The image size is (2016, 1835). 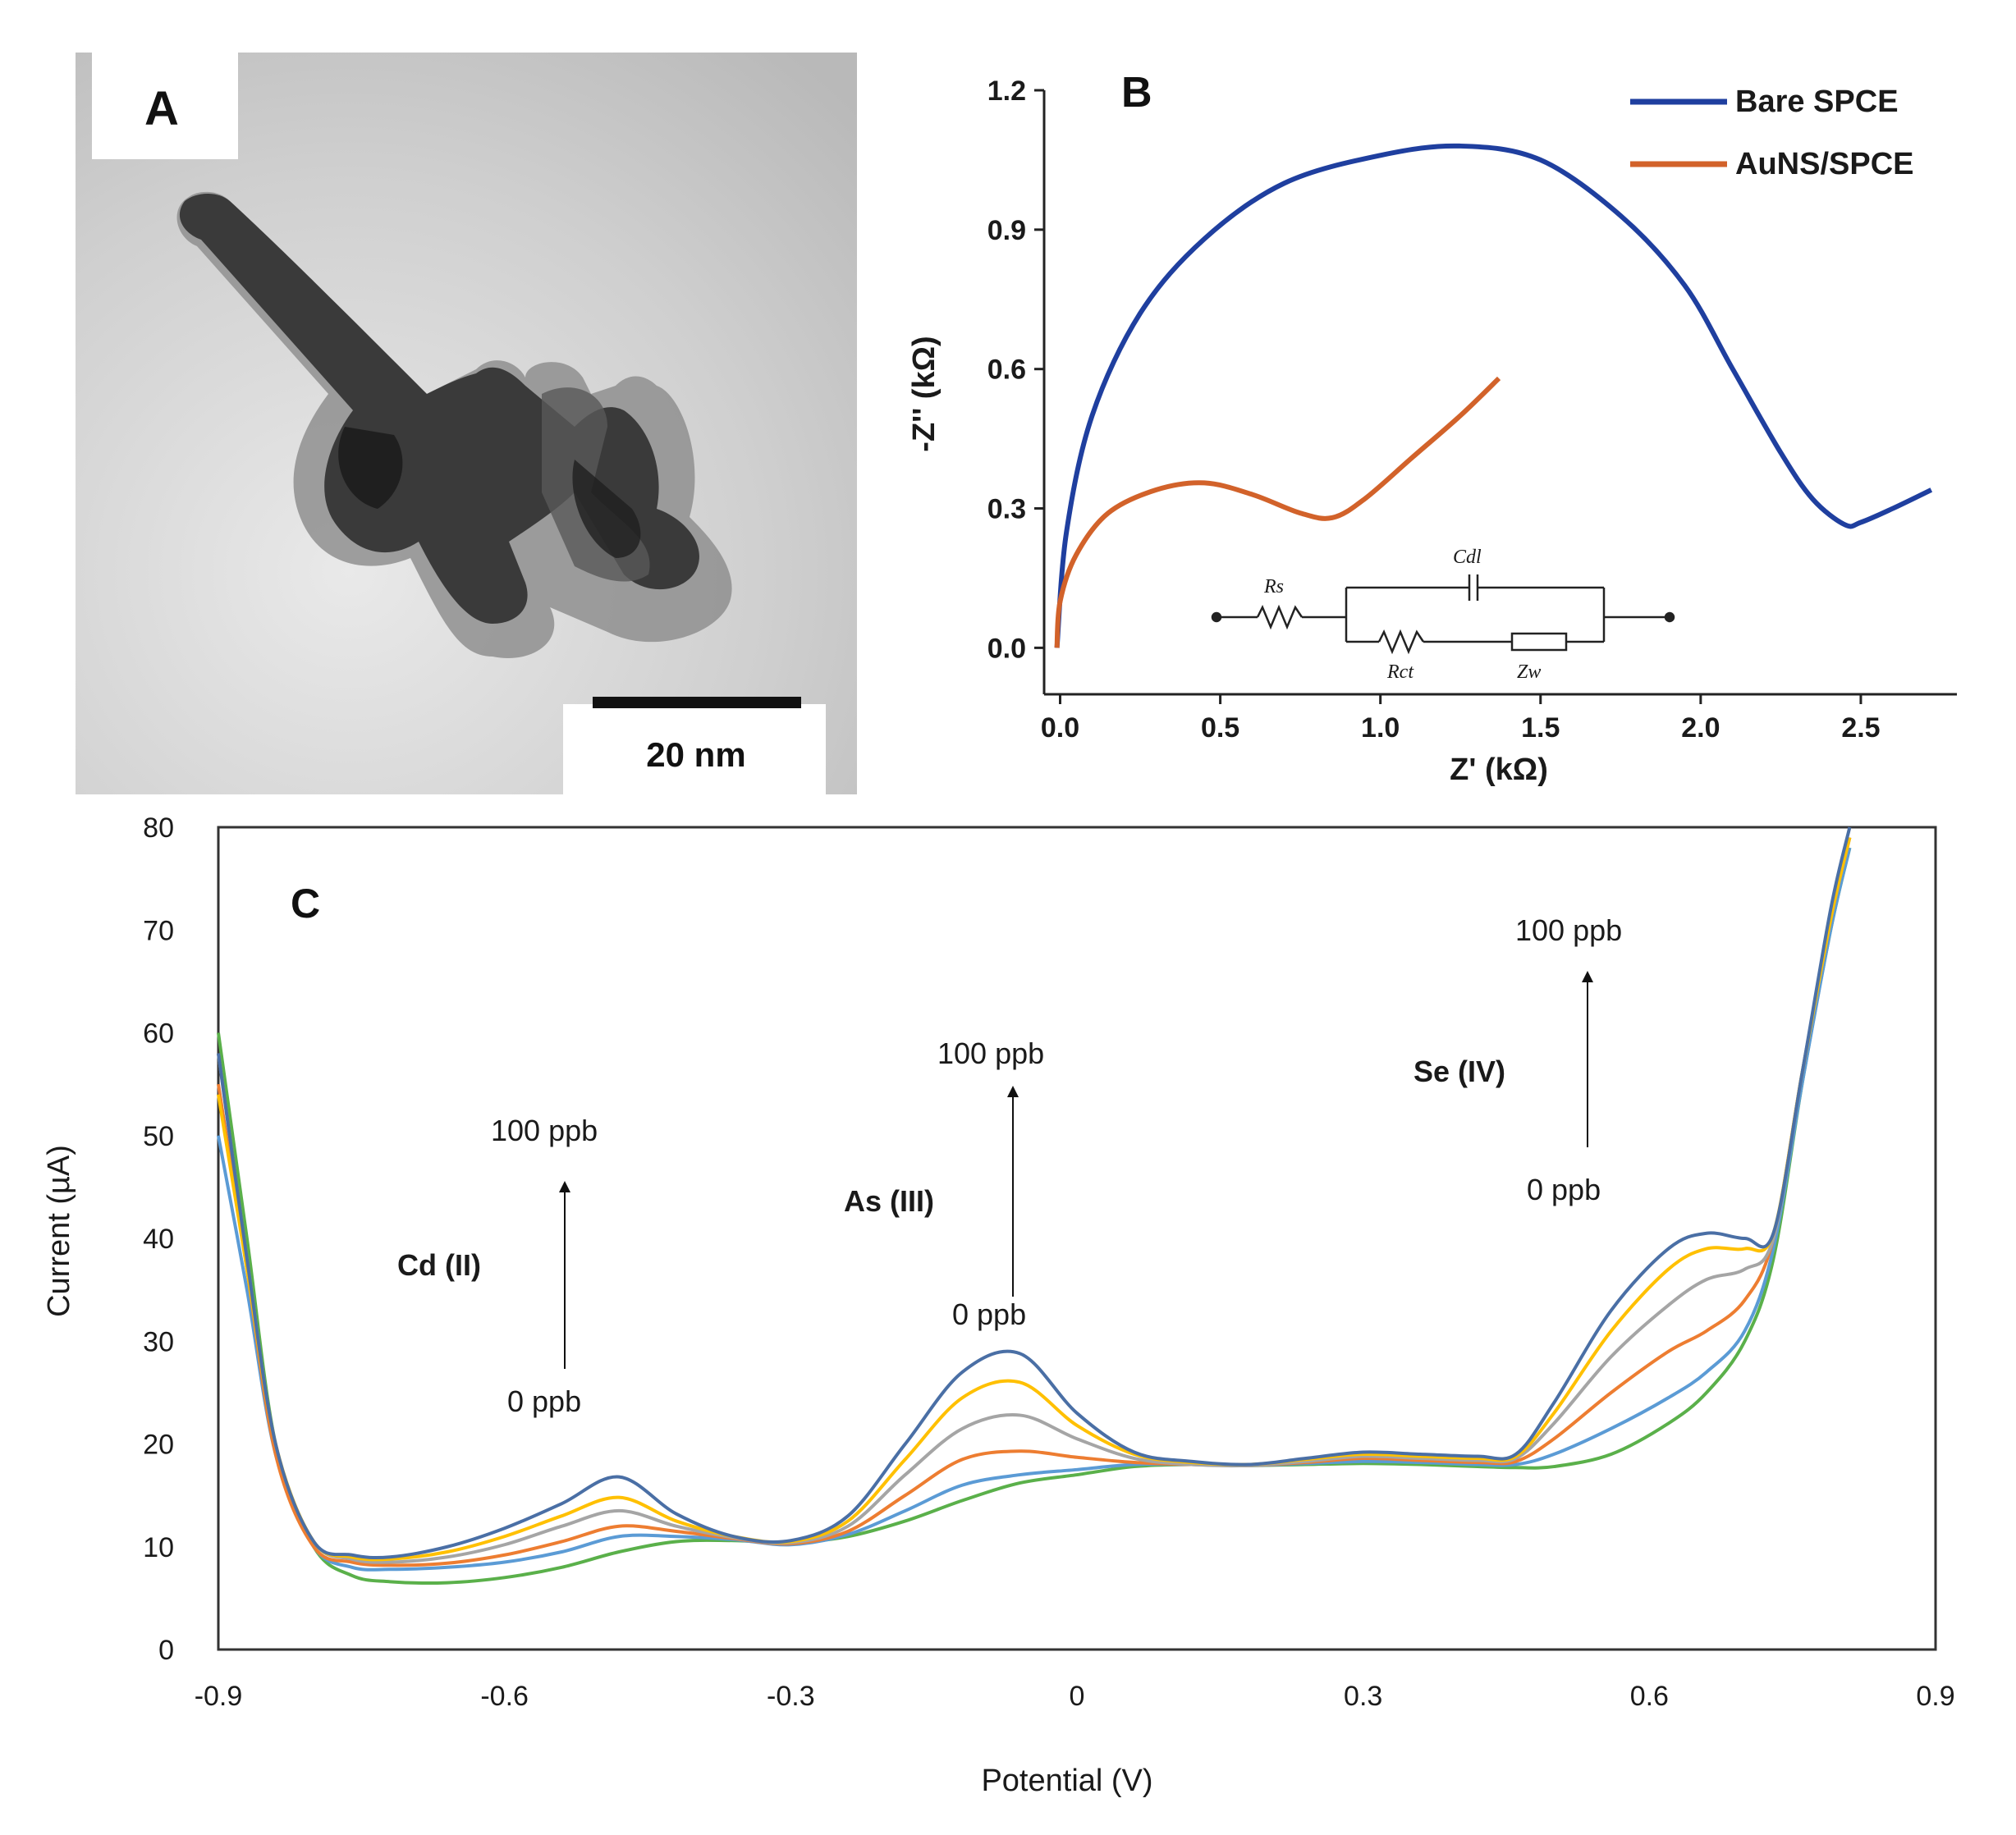 What do you see at coordinates (544, 1130) in the screenshot?
I see `annotation-cd-high: 100 ppb` at bounding box center [544, 1130].